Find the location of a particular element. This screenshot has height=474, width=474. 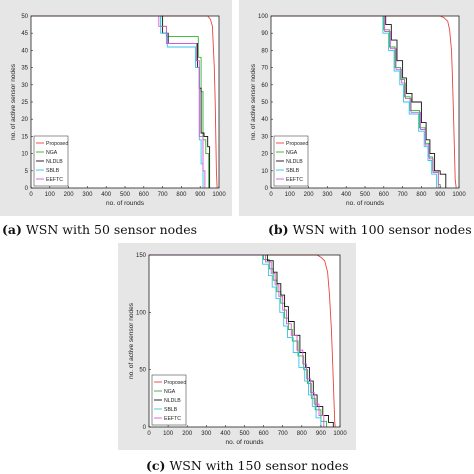

x-axis-label-a: no. of rounds is located at coordinates (125, 203).